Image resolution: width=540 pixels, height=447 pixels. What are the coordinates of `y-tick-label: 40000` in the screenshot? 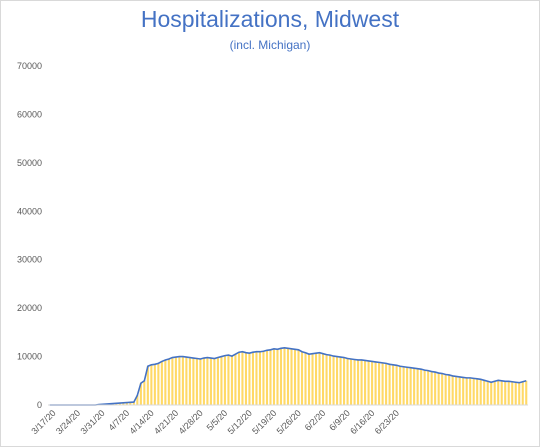 It's located at (29, 211).